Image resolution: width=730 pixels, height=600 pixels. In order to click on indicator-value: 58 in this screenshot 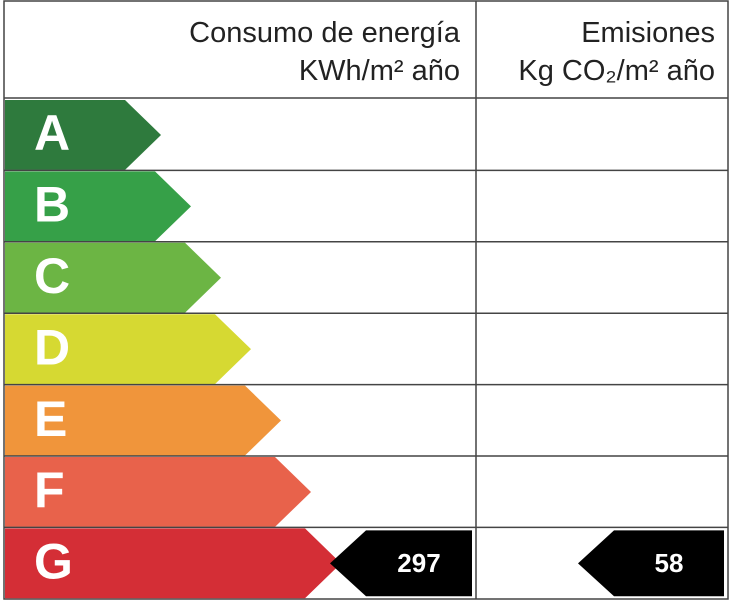, I will do `click(669, 563)`.